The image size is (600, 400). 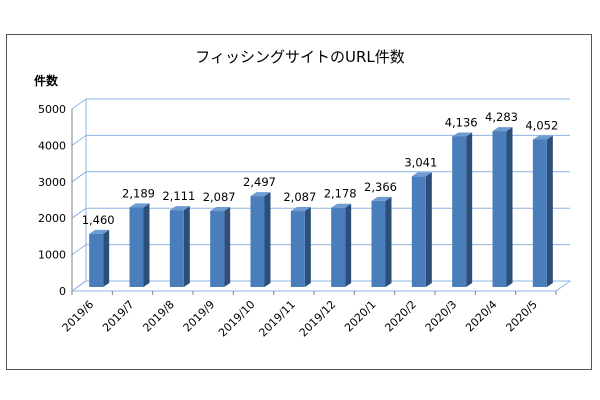 What do you see at coordinates (136, 247) in the screenshot?
I see `bar-2019/7` at bounding box center [136, 247].